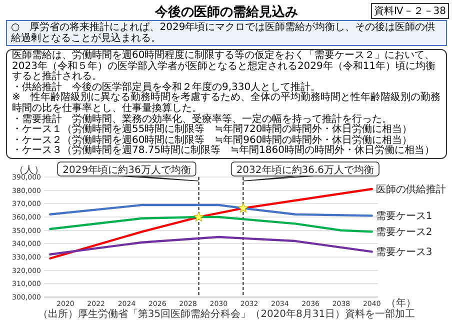  What do you see at coordinates (404, 252) in the screenshot?
I see `series-label: 需要ケース3` at bounding box center [404, 252].